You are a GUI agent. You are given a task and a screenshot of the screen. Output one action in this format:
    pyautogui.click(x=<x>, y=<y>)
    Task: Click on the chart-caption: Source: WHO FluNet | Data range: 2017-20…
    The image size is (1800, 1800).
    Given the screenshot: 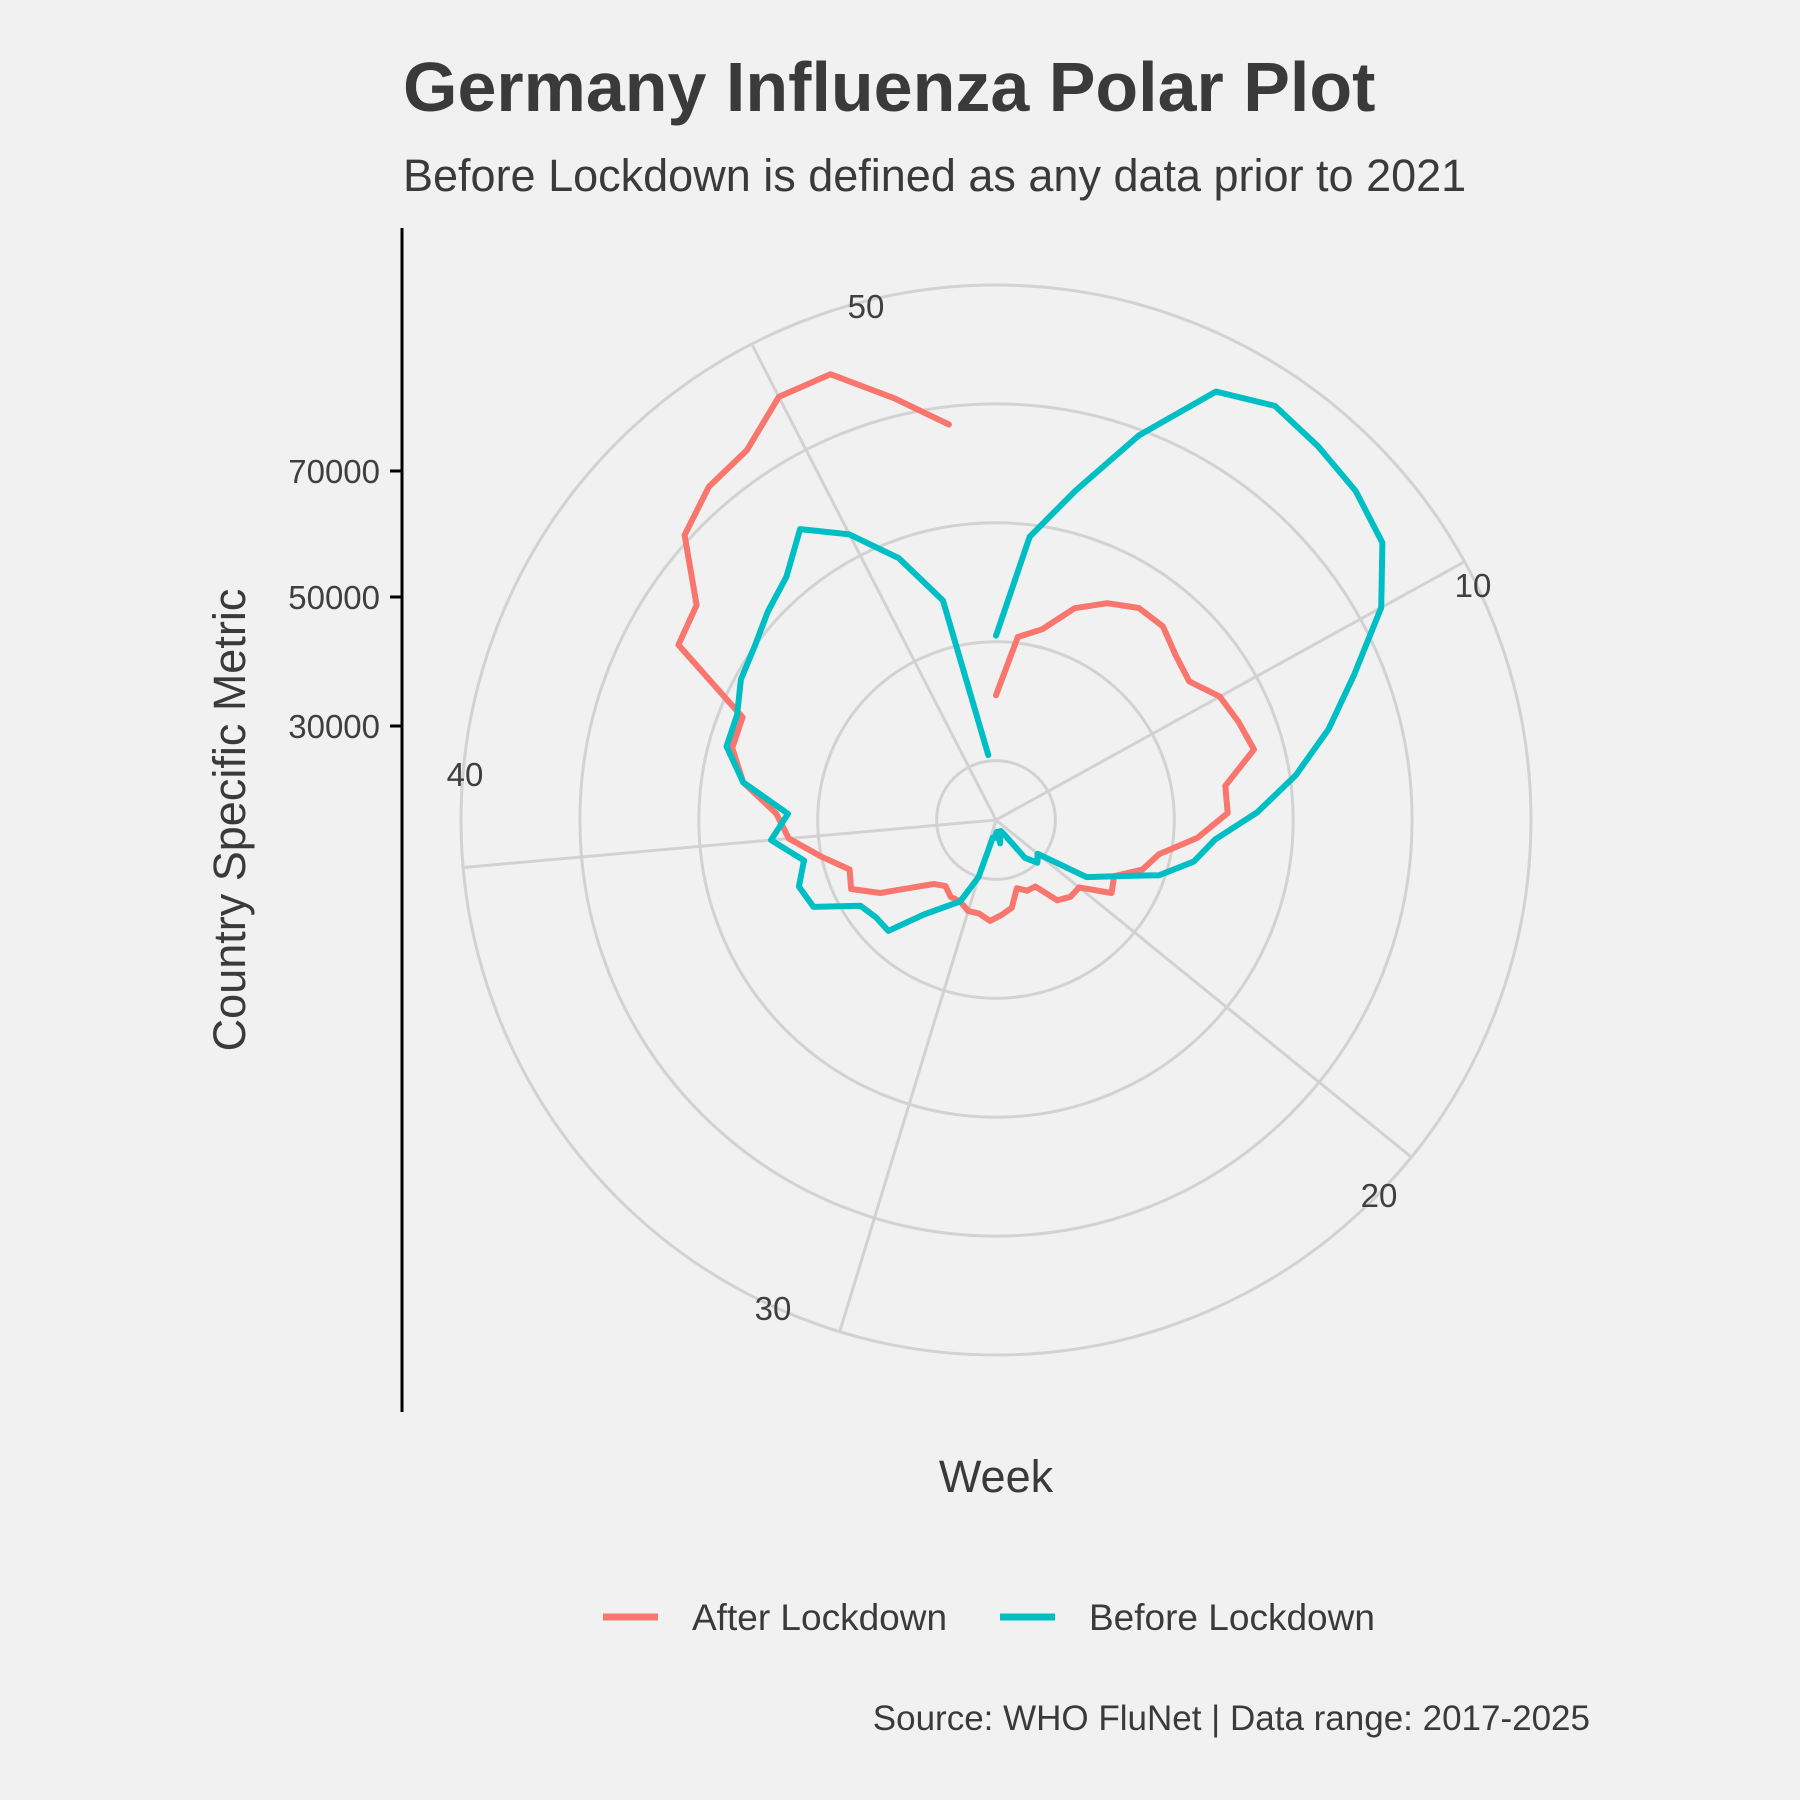 What is the action you would take?
    pyautogui.click(x=1231, y=1718)
    